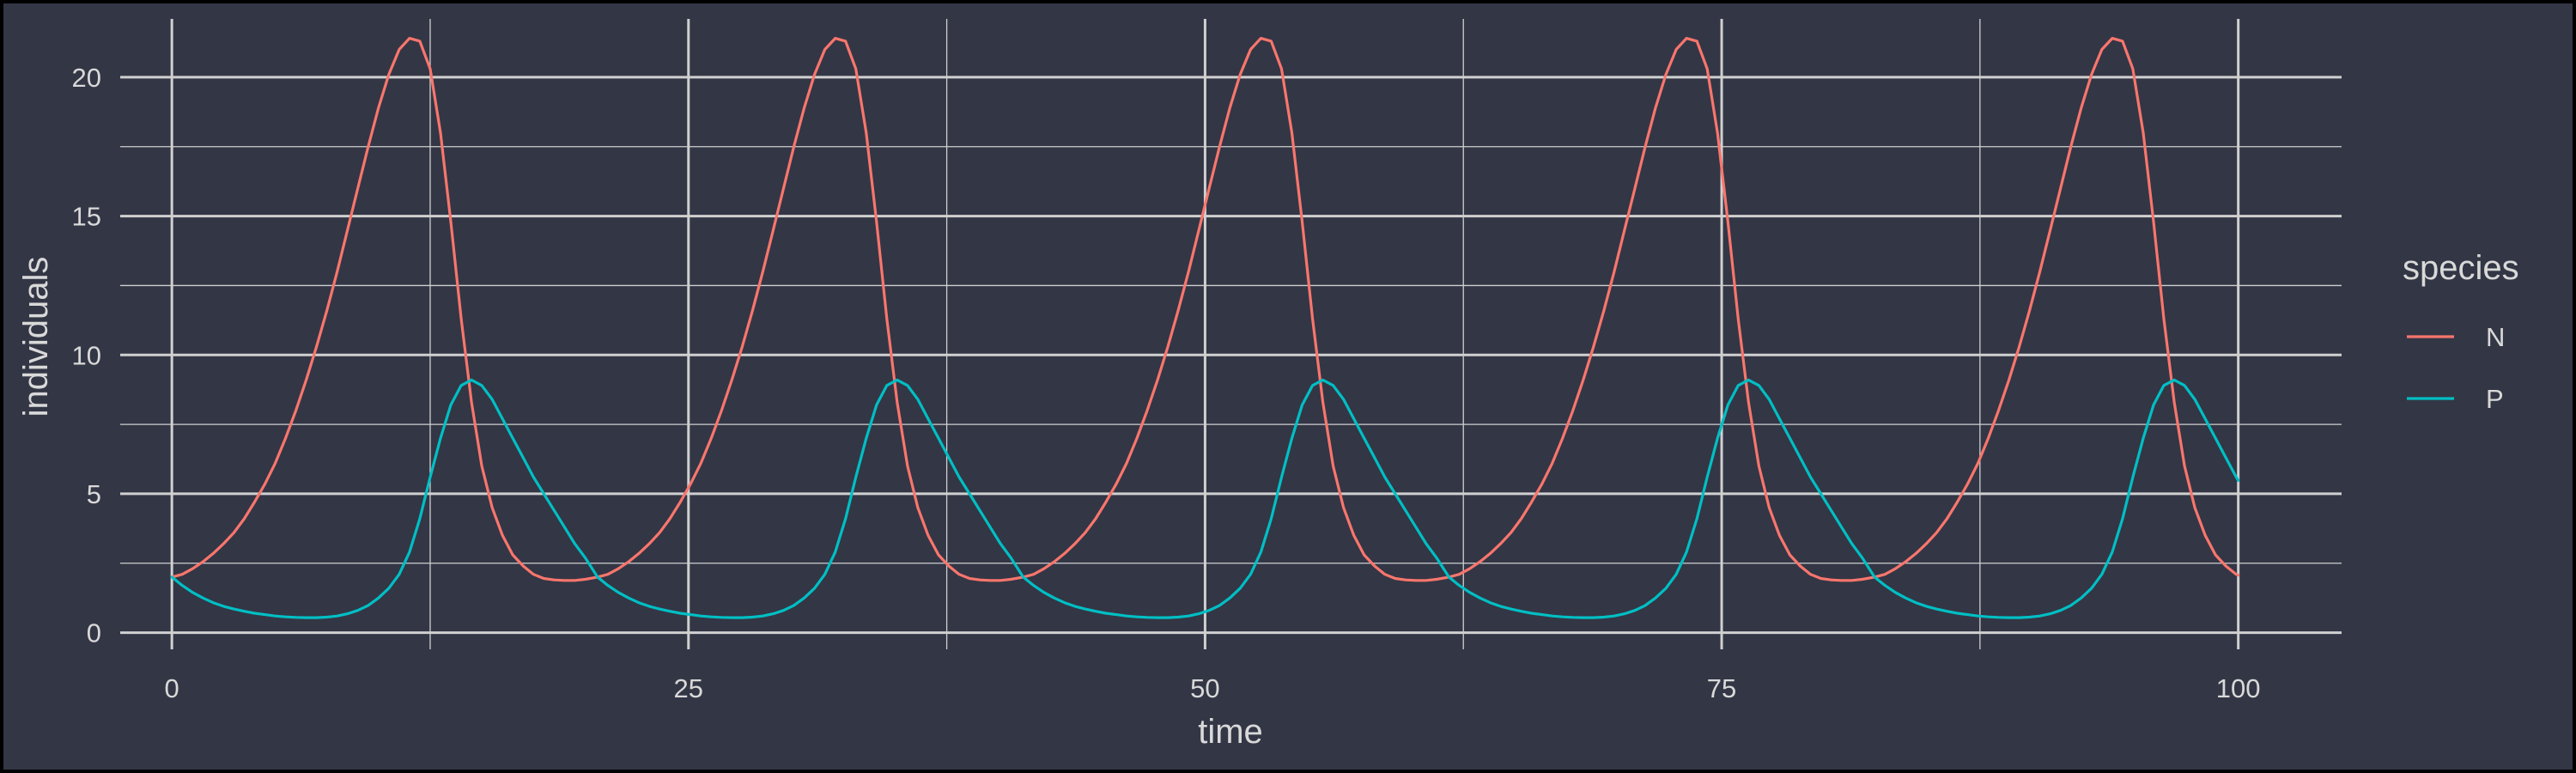 This screenshot has height=773, width=2576. Describe the element at coordinates (2495, 337) in the screenshot. I see `legend-label-N: N` at that location.